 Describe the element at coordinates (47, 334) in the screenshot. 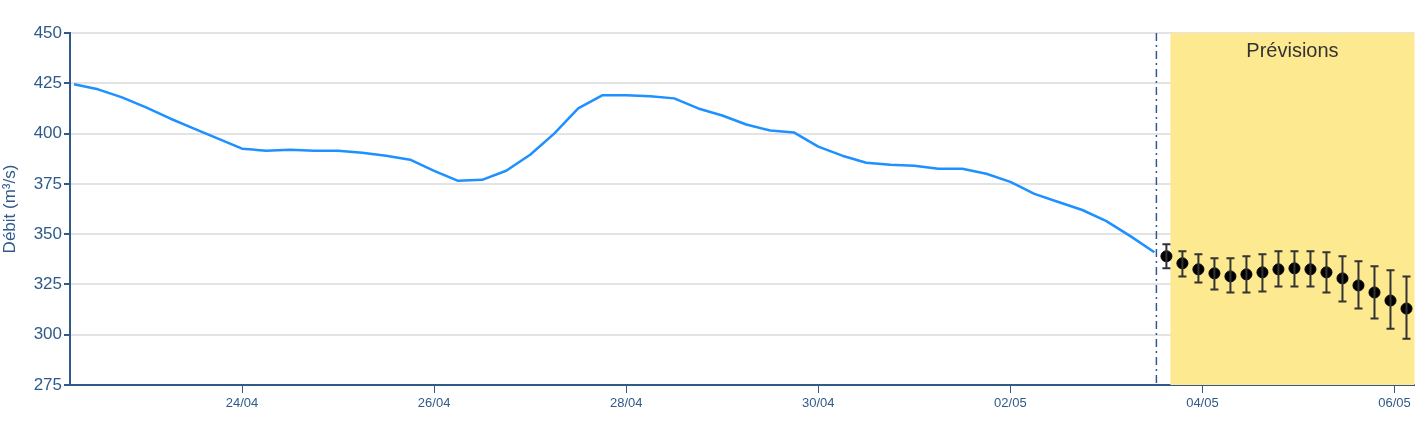

I see `y-tick-label: 300` at that location.